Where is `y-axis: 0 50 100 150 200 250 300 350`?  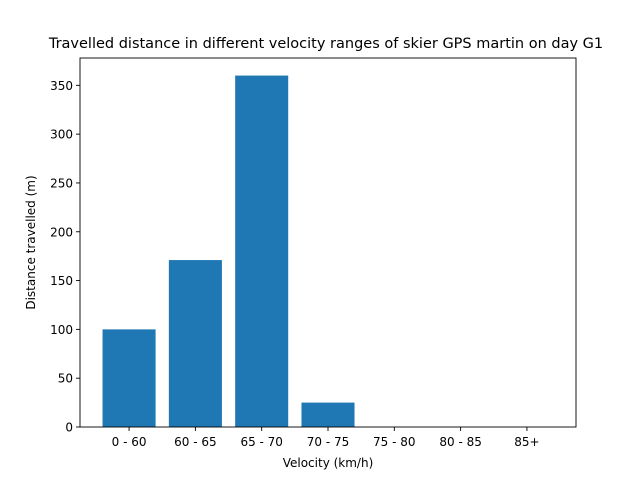
y-axis: 0 50 100 150 200 250 300 350 is located at coordinates (65, 257).